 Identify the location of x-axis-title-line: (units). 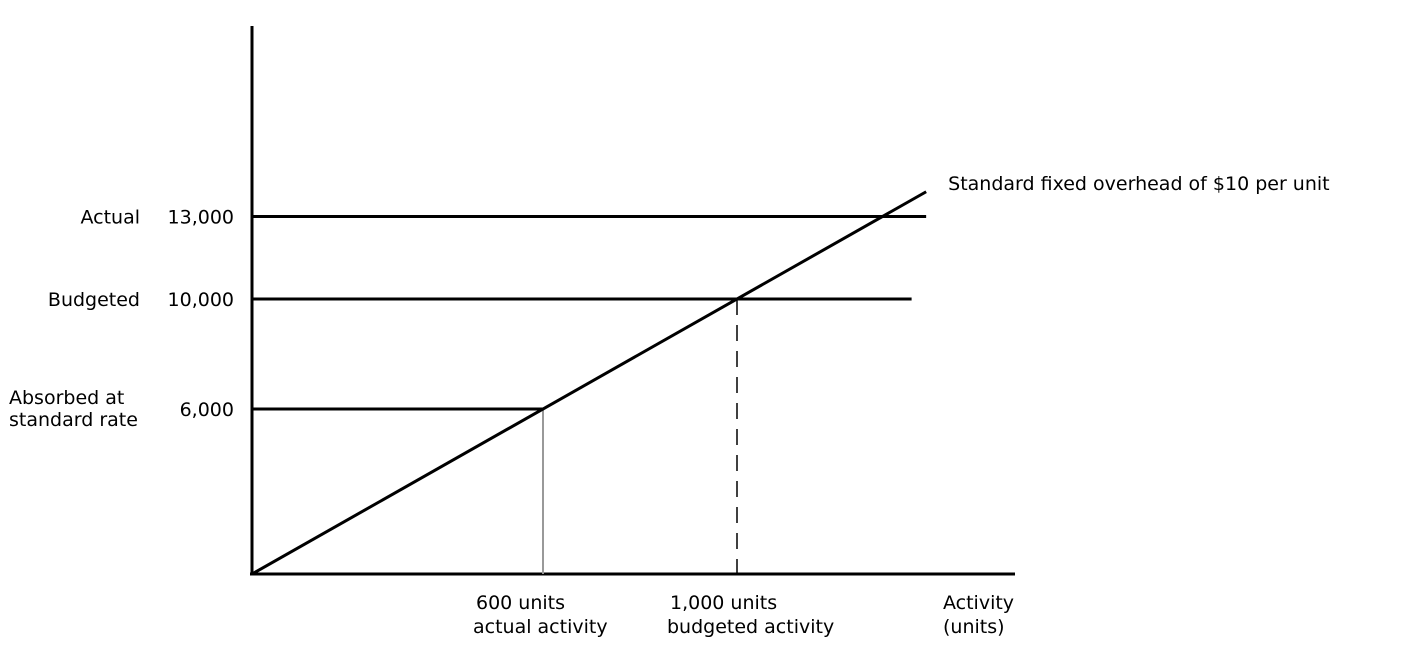
(974, 627).